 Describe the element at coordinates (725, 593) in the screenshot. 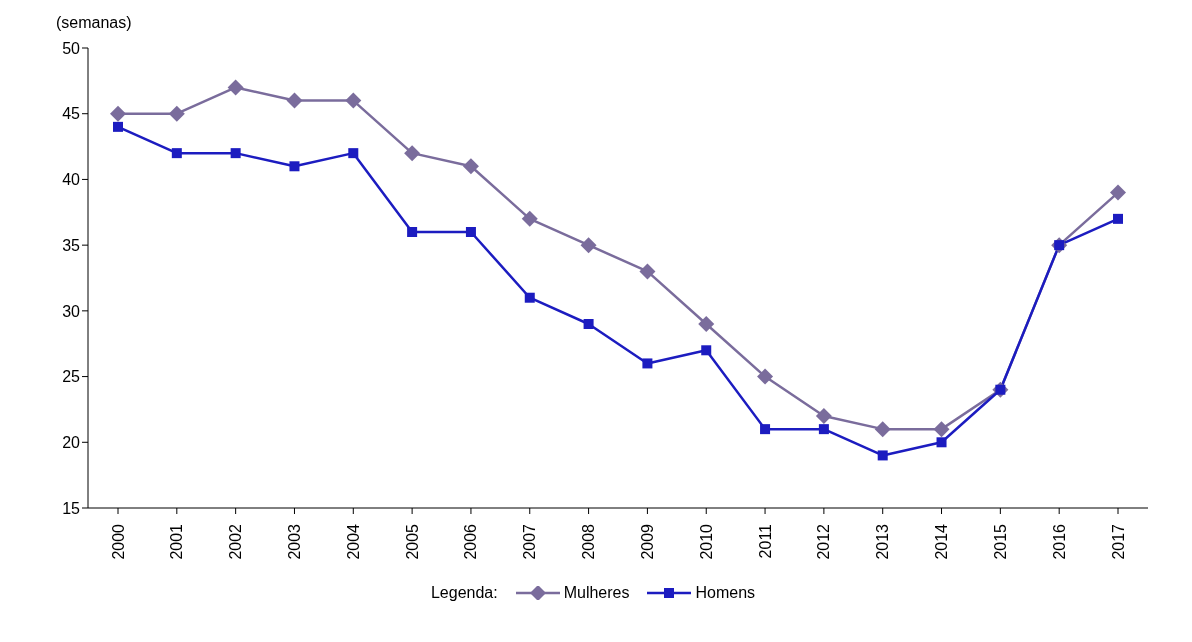

I see `legend-label: Homens` at that location.